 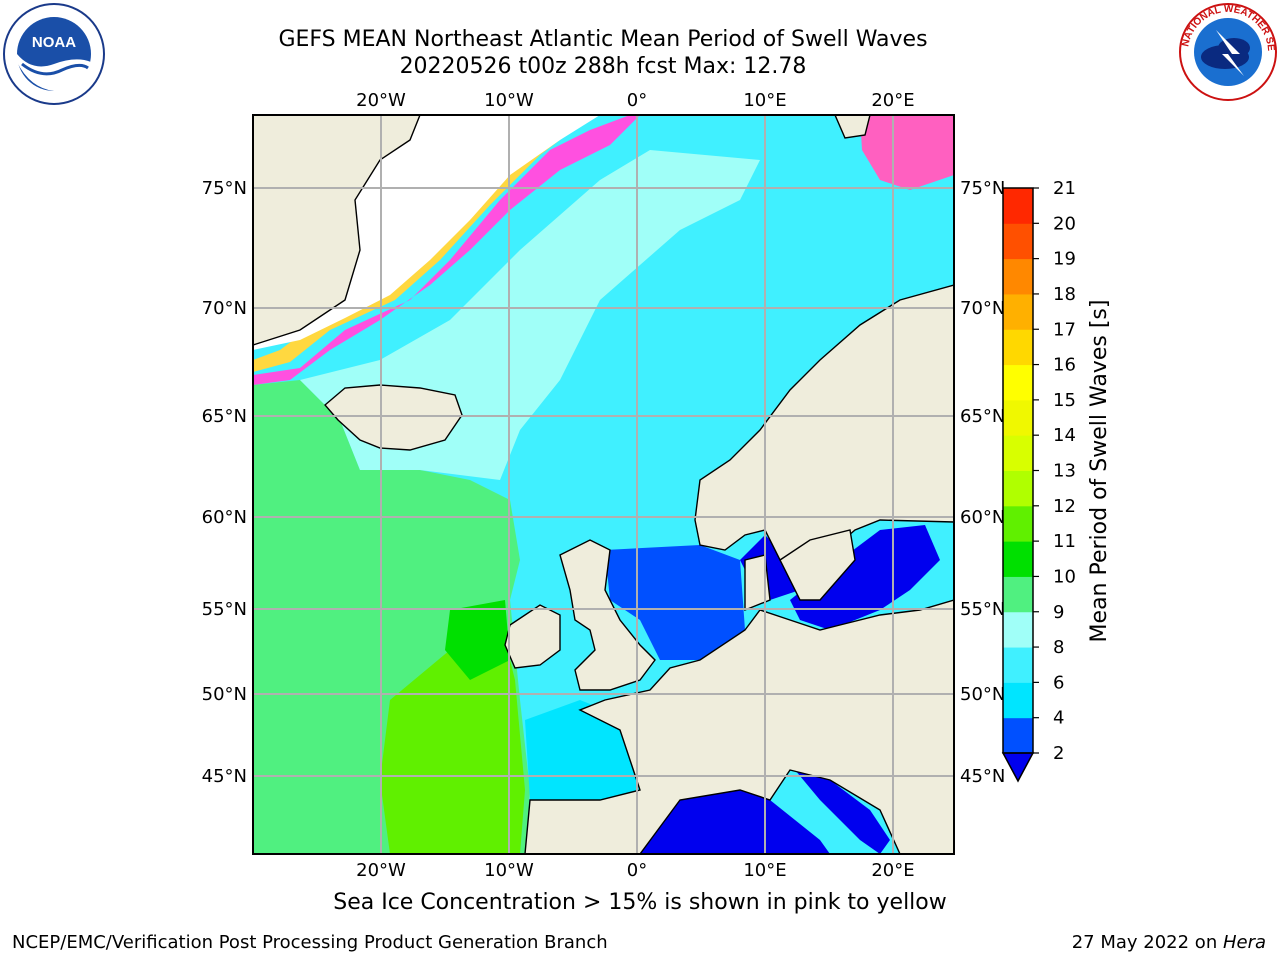 I want to click on lat-labels-left: 75°N 70°N 65°N 60°N 55°N 50°N 45°N, so click(x=224, y=482).